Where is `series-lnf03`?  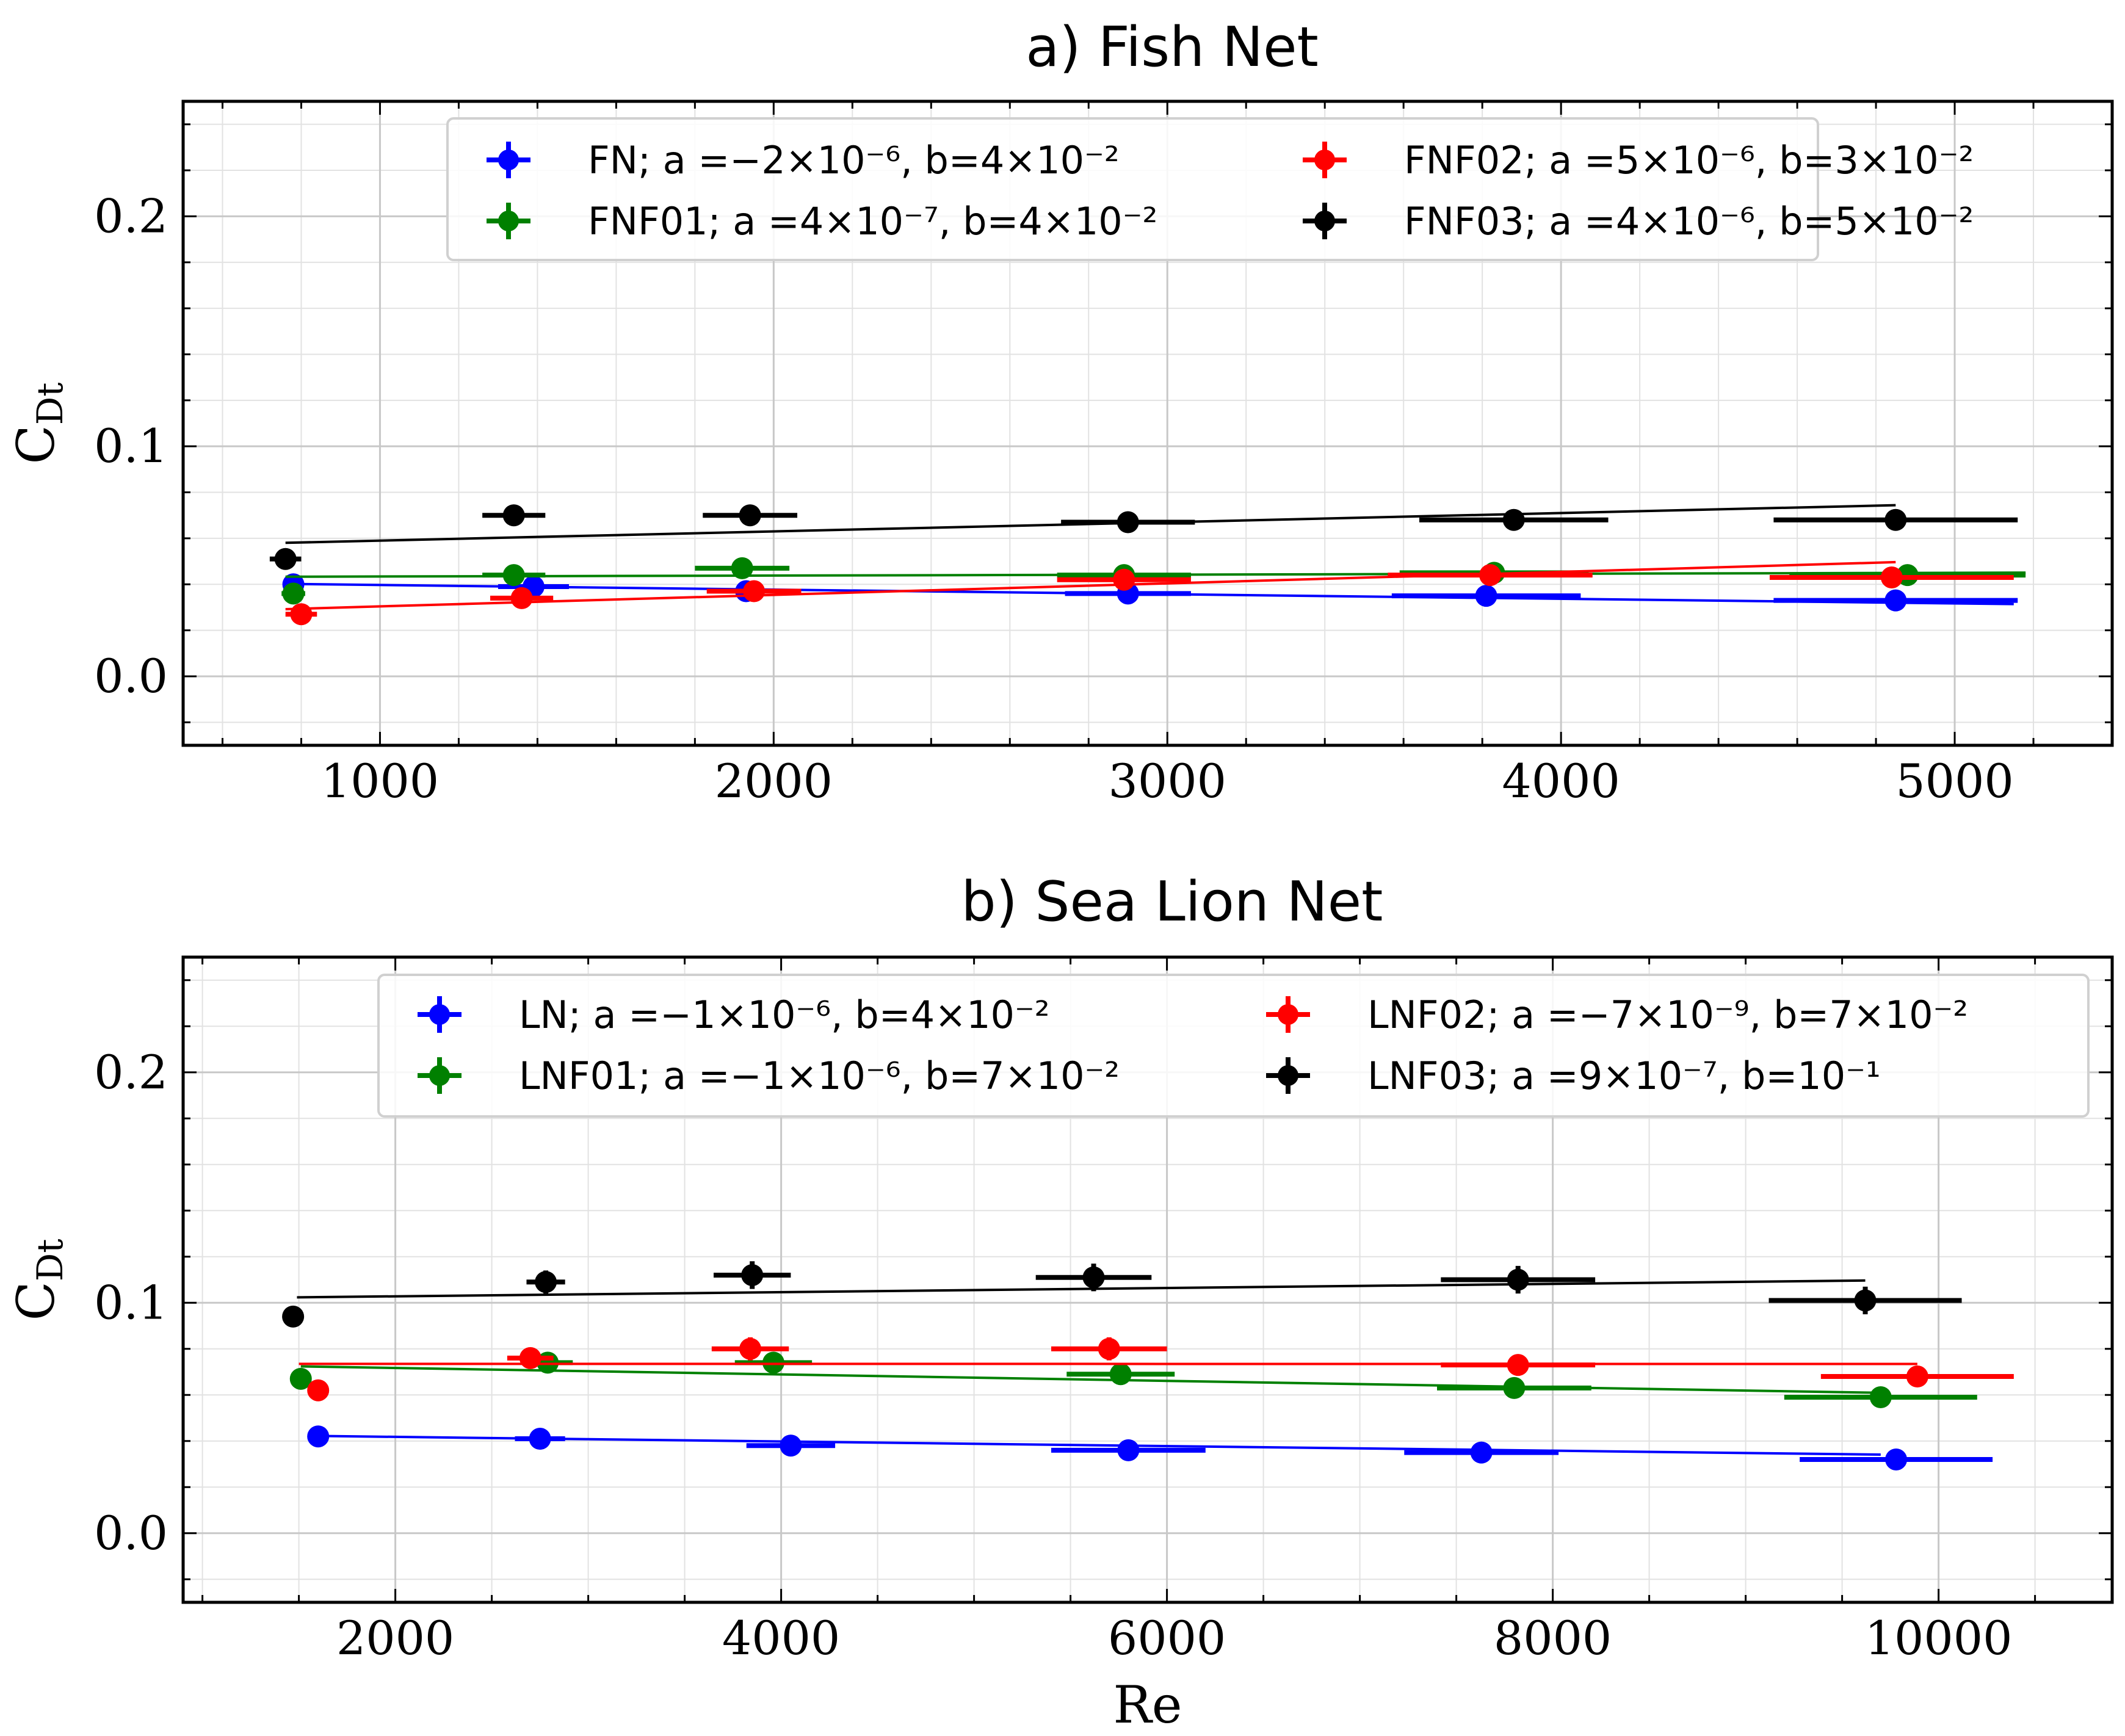 series-lnf03 is located at coordinates (1122, 1295).